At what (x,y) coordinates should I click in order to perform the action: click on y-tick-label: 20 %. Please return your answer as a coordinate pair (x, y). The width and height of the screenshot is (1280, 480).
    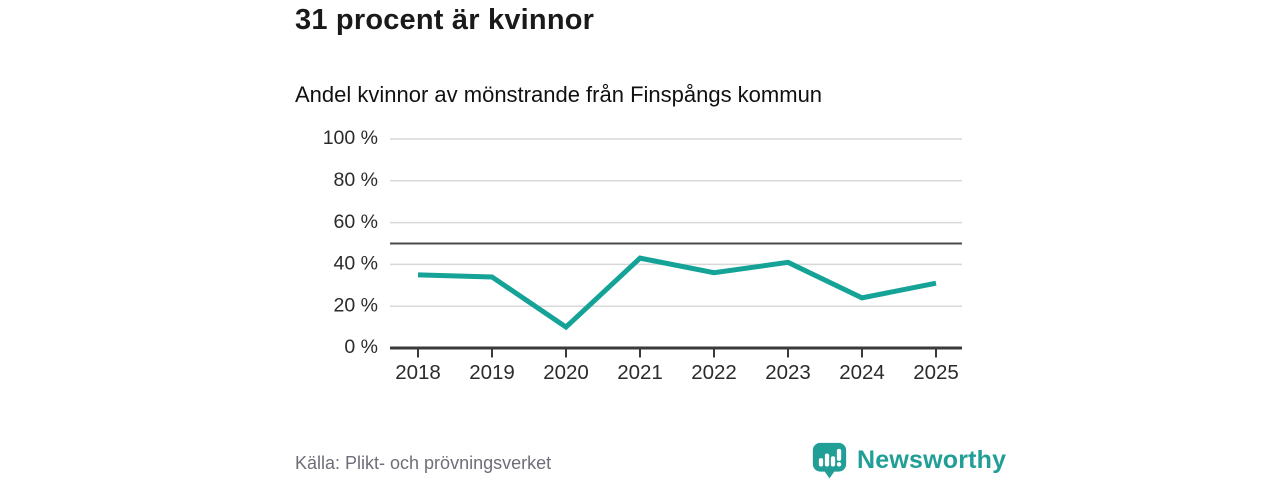
    Looking at the image, I should click on (356, 305).